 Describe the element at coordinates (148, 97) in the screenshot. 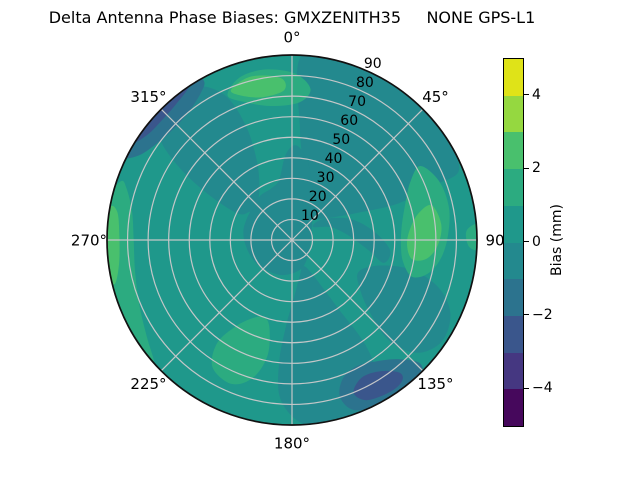

I see `angular-tick-label-315: 315°` at that location.